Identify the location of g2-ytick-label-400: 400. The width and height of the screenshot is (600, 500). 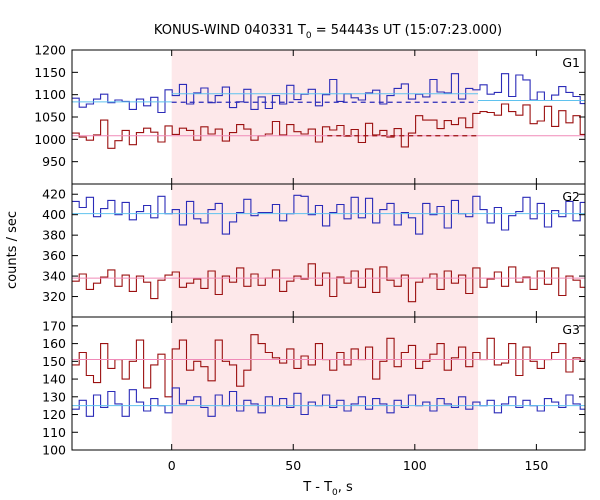
(54, 214).